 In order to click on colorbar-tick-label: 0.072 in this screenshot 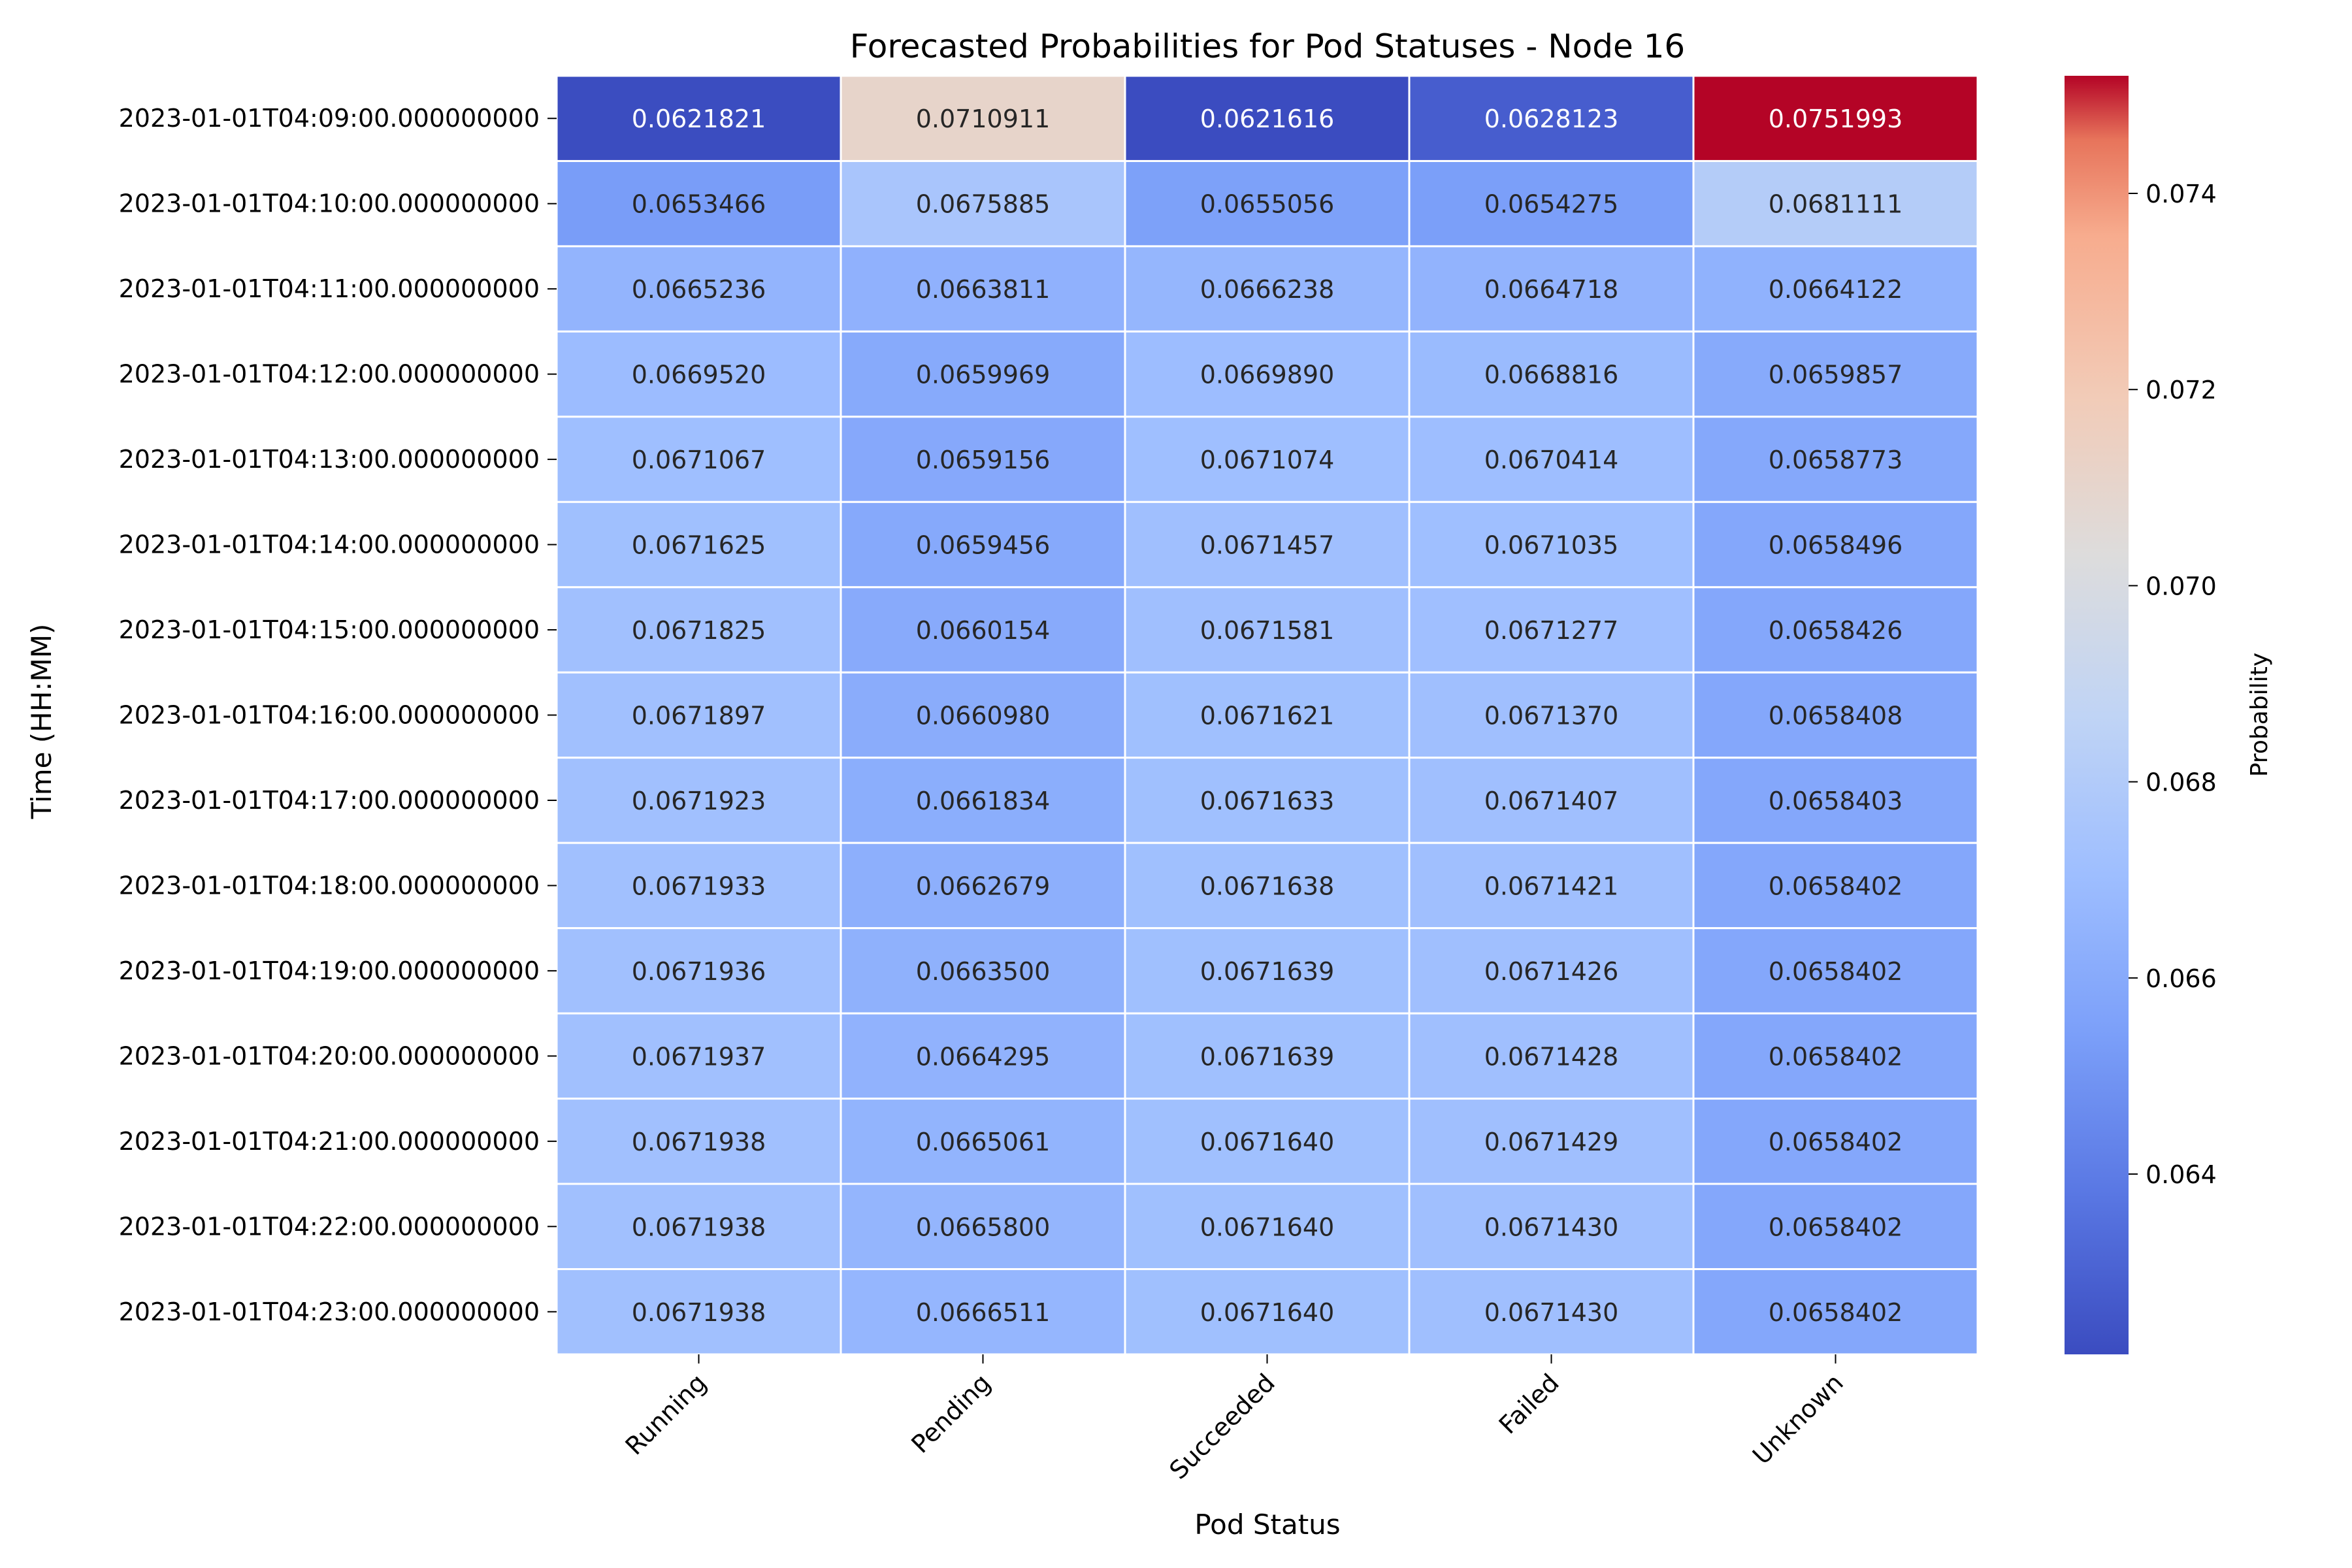, I will do `click(2181, 390)`.